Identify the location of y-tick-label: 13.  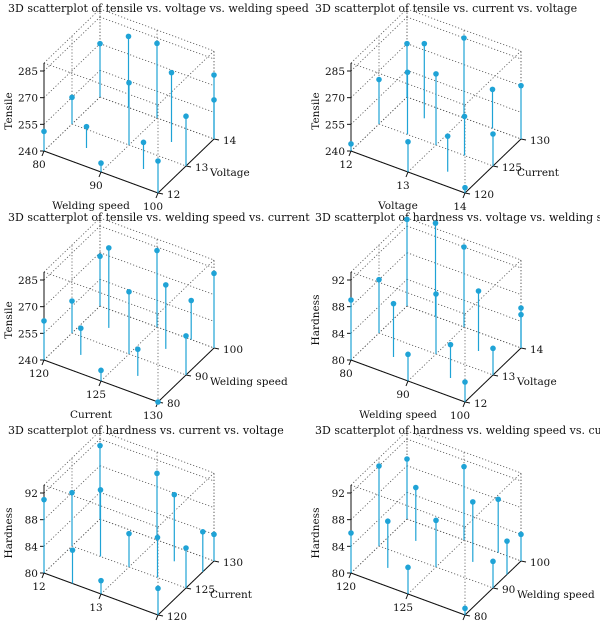
(201, 168).